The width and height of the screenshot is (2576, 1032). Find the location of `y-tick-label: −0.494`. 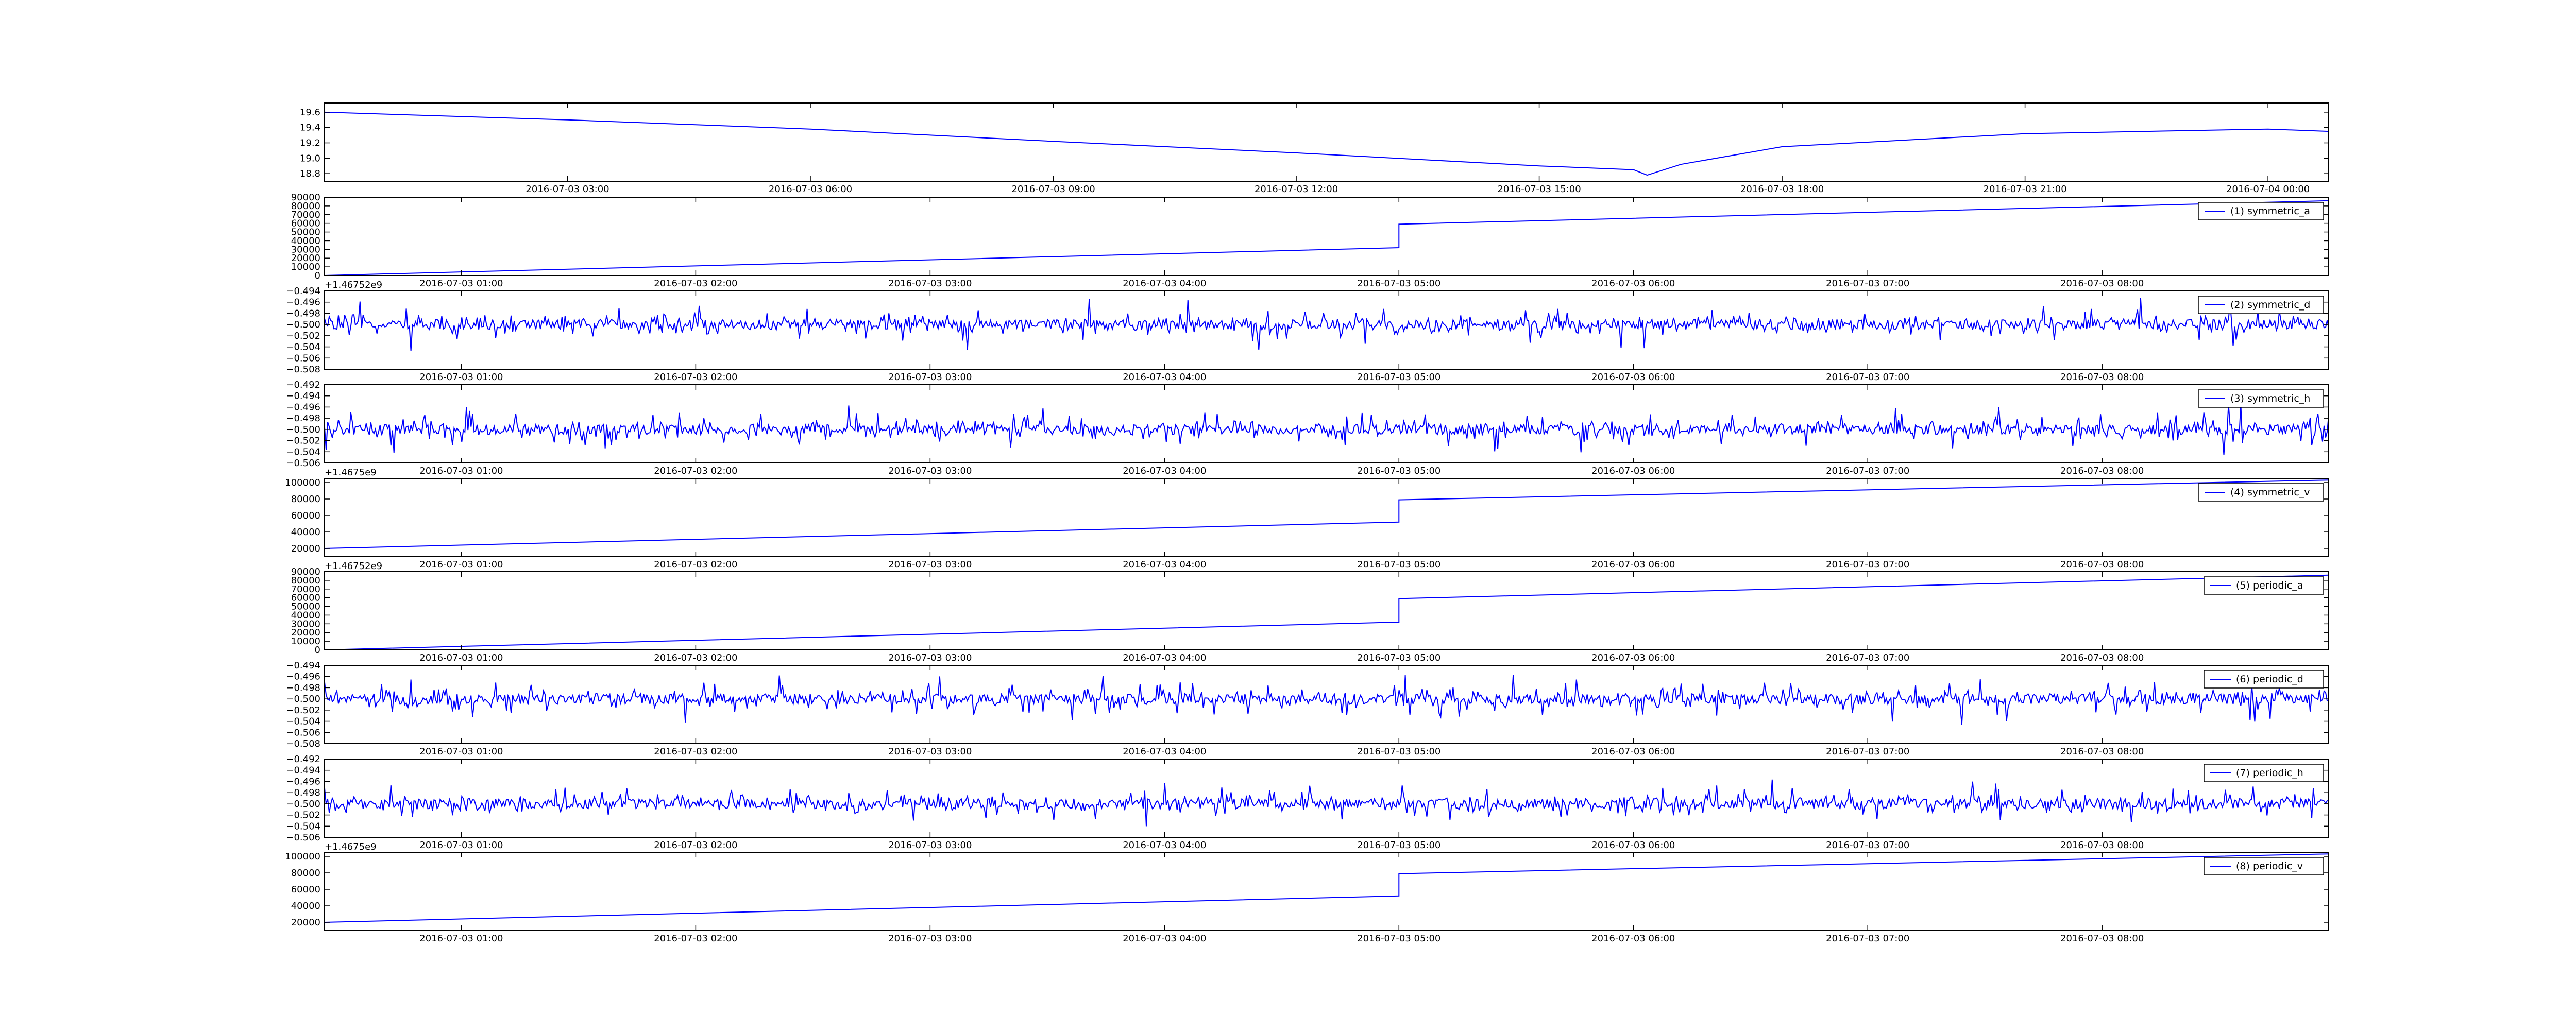

y-tick-label: −0.494 is located at coordinates (303, 396).